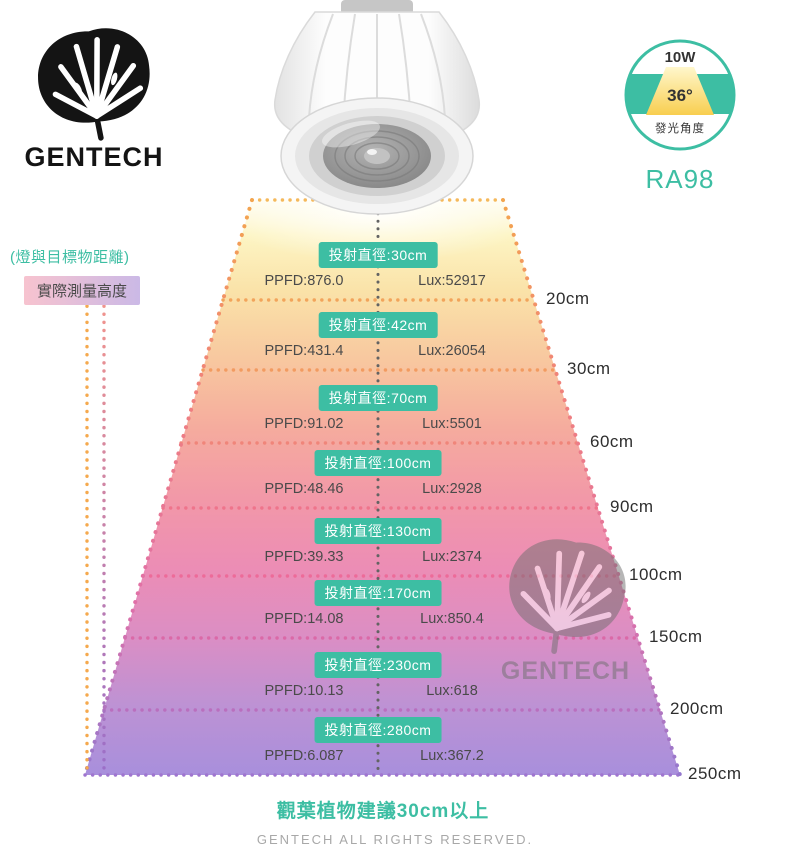 The height and width of the screenshot is (859, 790). What do you see at coordinates (378, 593) in the screenshot?
I see `projection-diameter-badge: 投射直徑:170cm` at bounding box center [378, 593].